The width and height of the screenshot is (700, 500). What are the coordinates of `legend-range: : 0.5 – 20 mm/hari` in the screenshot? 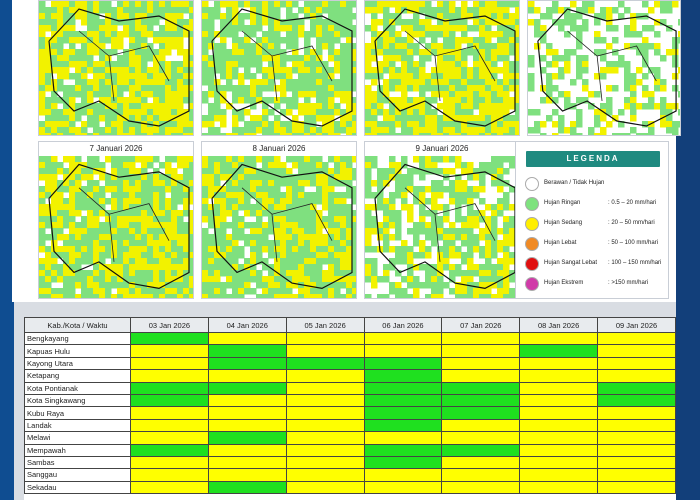 It's located at (632, 203).